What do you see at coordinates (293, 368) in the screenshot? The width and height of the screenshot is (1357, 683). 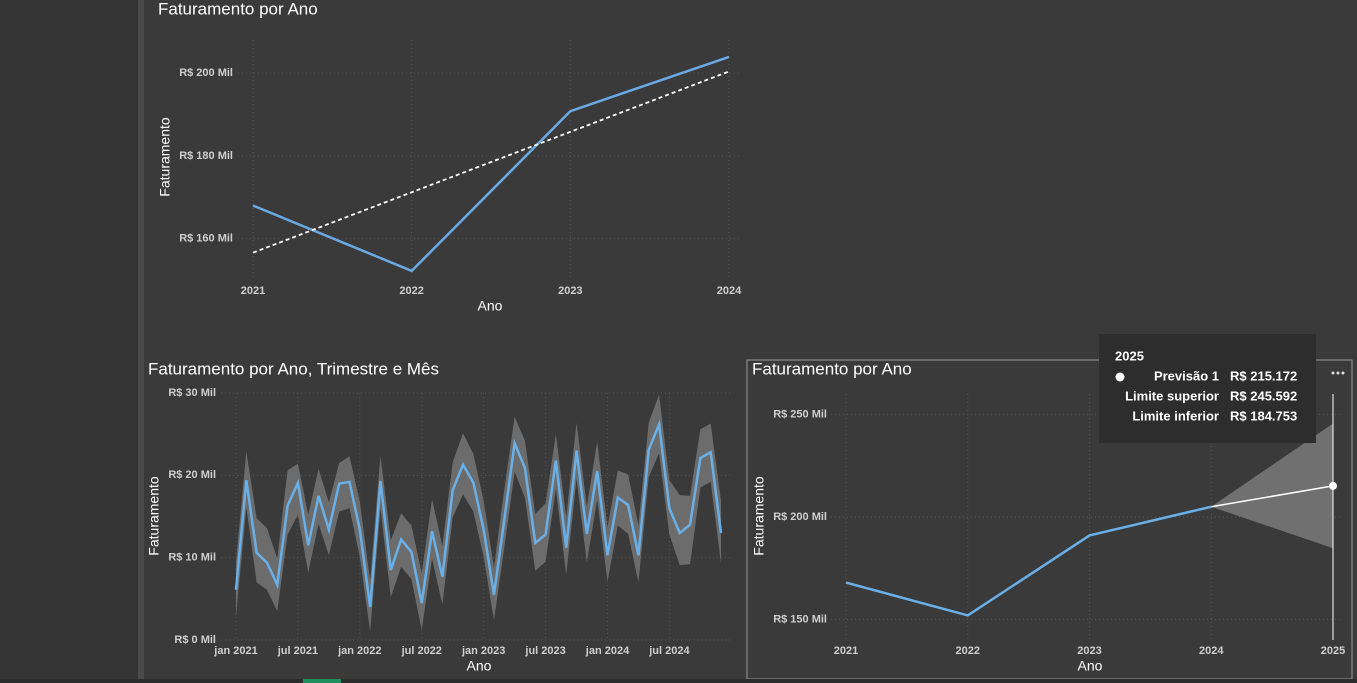 I see `chart-title: Faturamento por Ano, Trimestre e Mês` at bounding box center [293, 368].